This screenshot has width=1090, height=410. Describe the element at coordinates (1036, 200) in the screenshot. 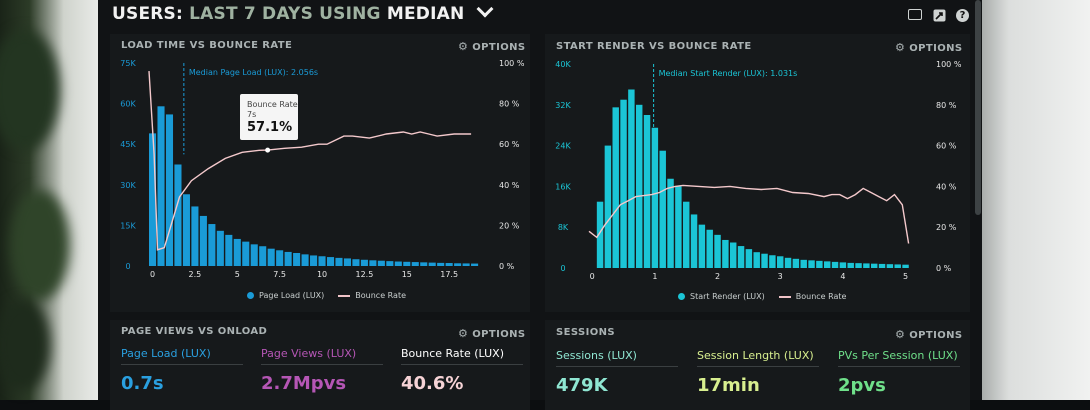

I see `background-wall-blur` at that location.